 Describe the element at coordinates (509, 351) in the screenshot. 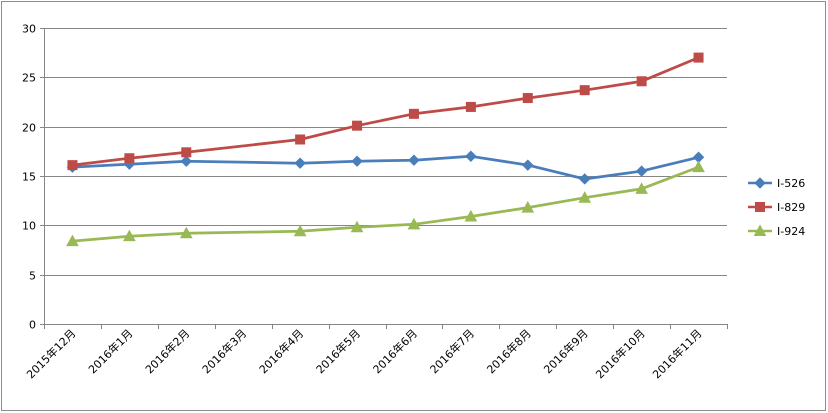

I see `x-tick-label: 2016年8月` at that location.